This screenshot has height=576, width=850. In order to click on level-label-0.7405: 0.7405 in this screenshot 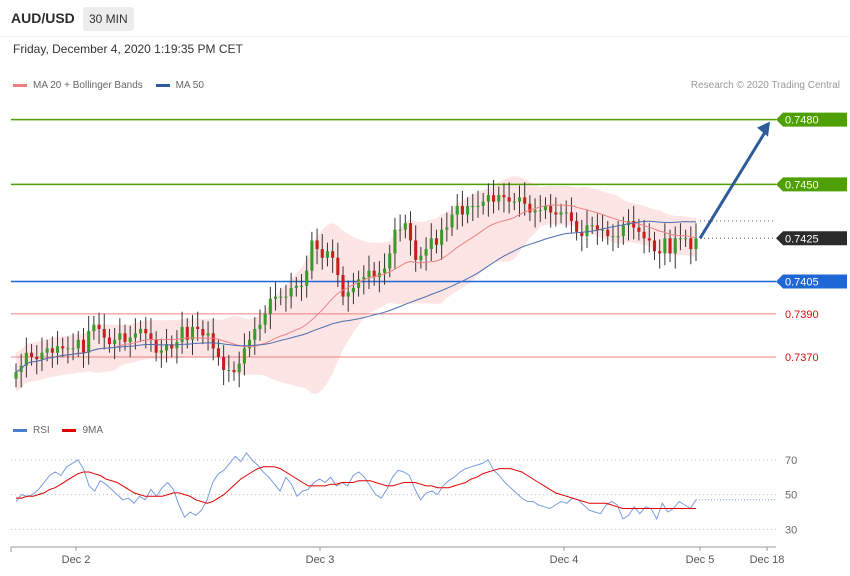, I will do `click(802, 282)`.